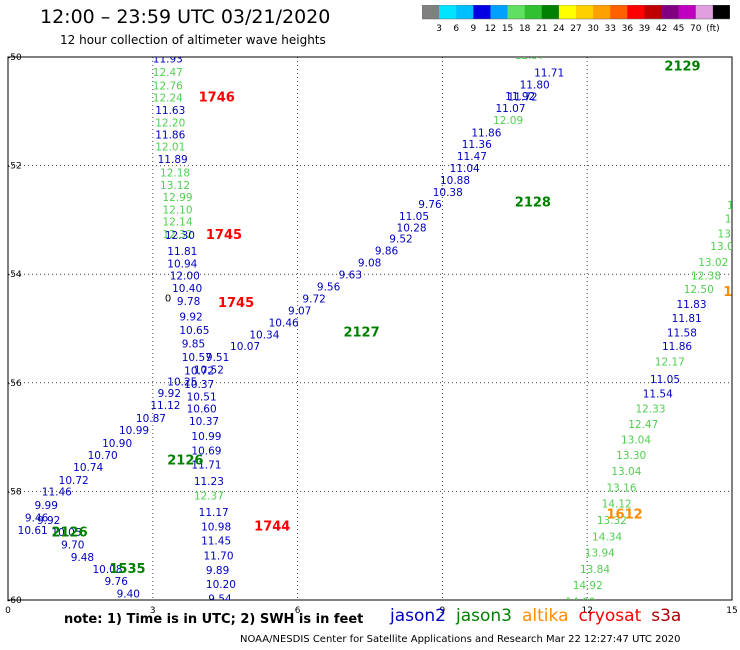 The image size is (740, 650). I want to click on wave-height-label: 9.40, so click(128, 594).